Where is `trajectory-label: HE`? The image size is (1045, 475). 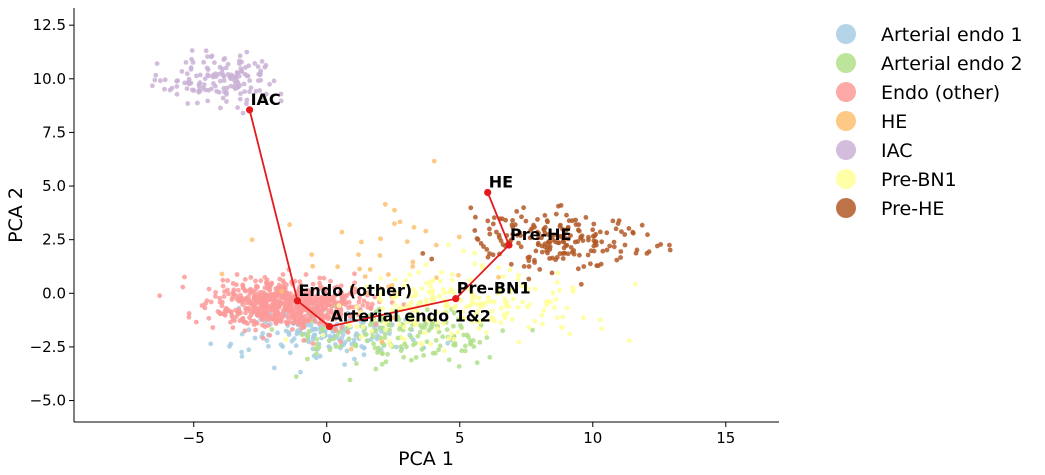 trajectory-label: HE is located at coordinates (501, 181).